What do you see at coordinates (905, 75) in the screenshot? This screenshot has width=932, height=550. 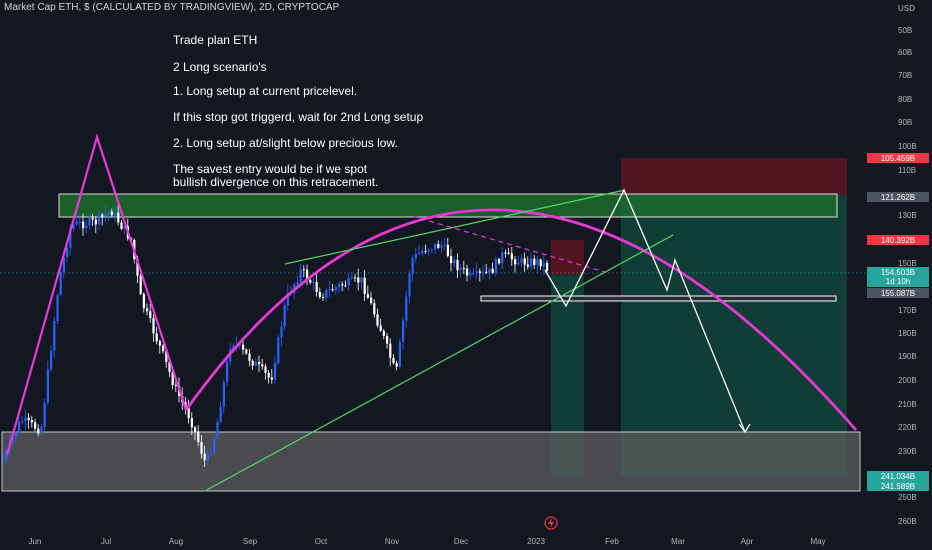 I see `y-tick-label: 70B` at bounding box center [905, 75].